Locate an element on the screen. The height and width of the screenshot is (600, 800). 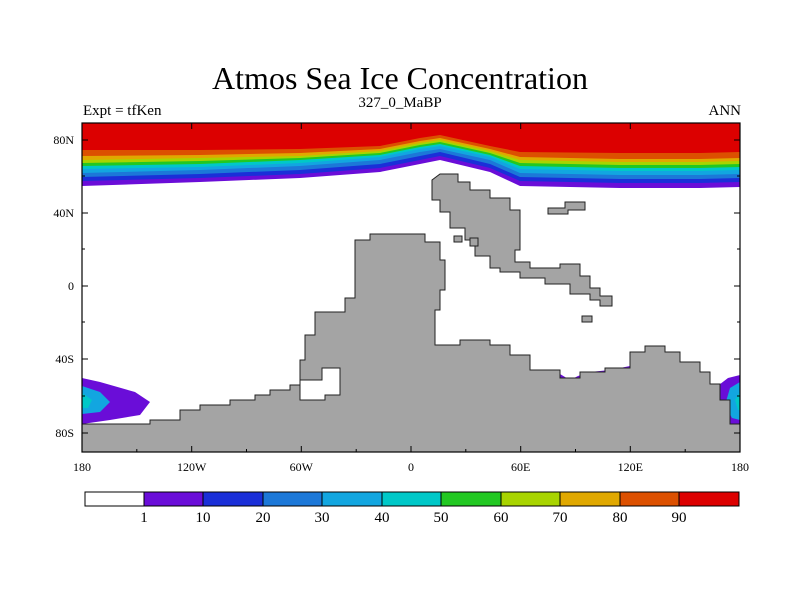
colorbar-label-40: 40 is located at coordinates (382, 518).